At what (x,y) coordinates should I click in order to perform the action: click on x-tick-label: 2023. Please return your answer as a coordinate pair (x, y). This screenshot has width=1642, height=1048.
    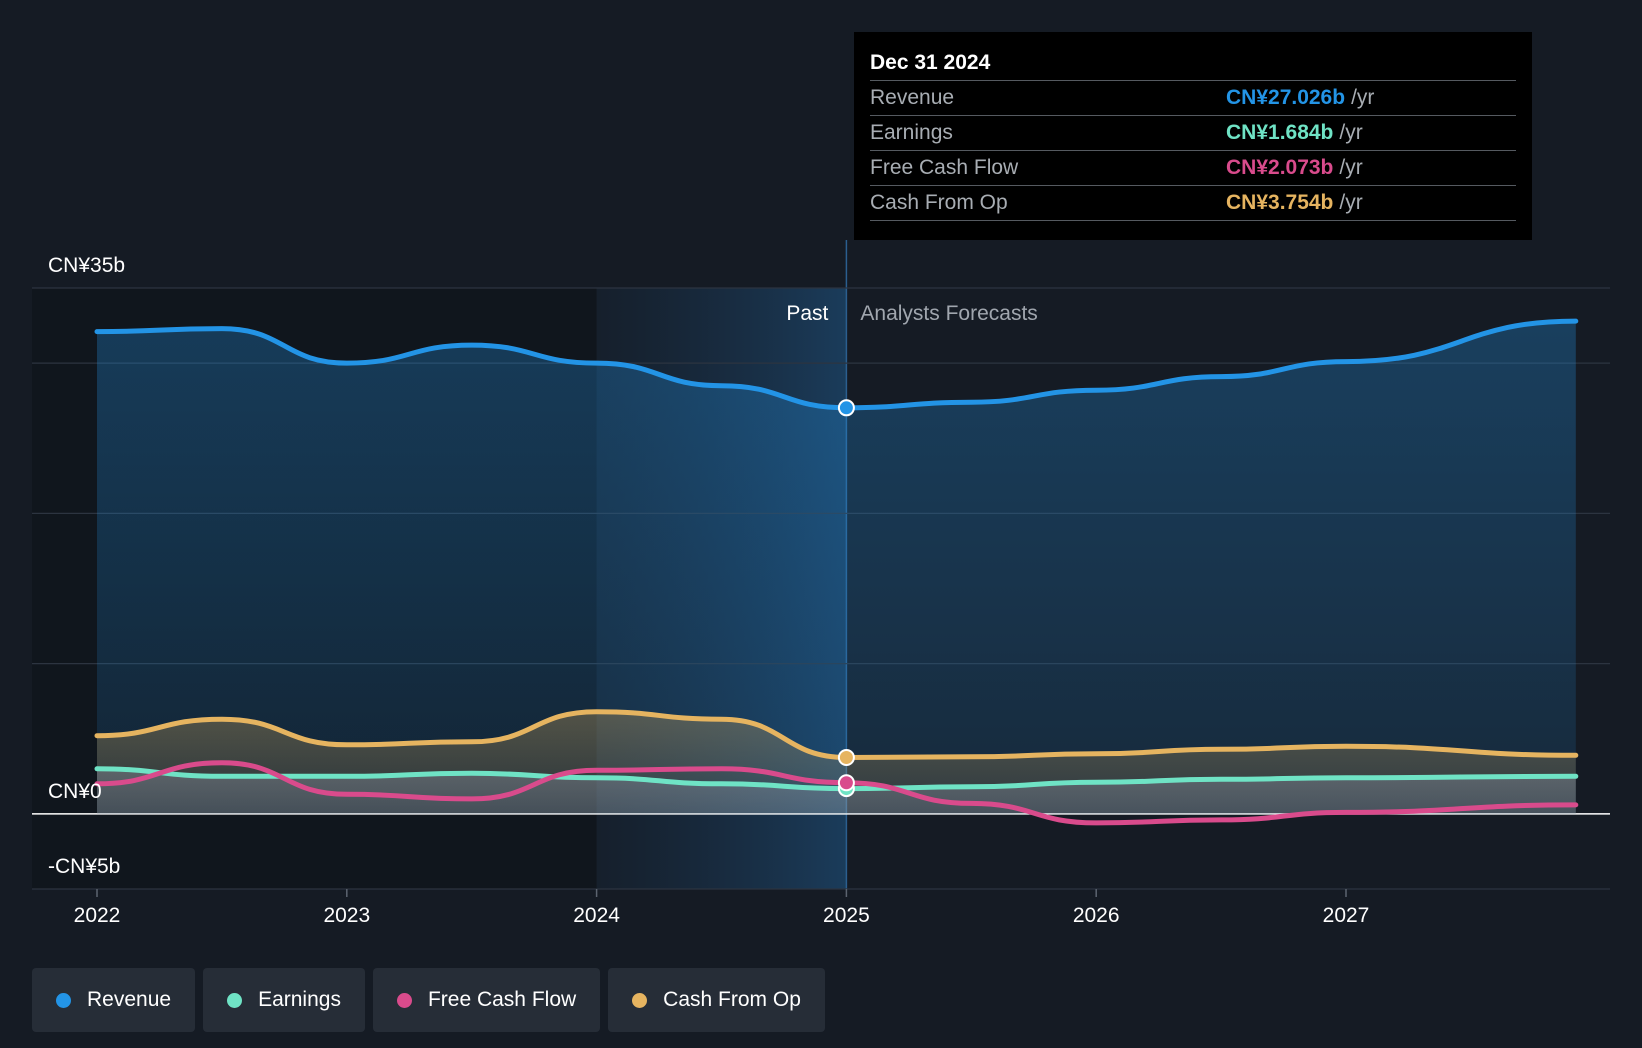
    Looking at the image, I should click on (346, 915).